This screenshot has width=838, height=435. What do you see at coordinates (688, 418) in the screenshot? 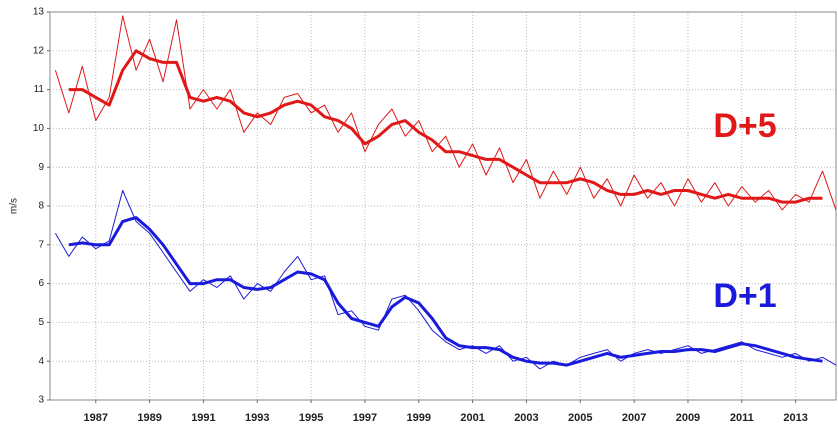
I see `x-tick-label: 2009` at bounding box center [688, 418].